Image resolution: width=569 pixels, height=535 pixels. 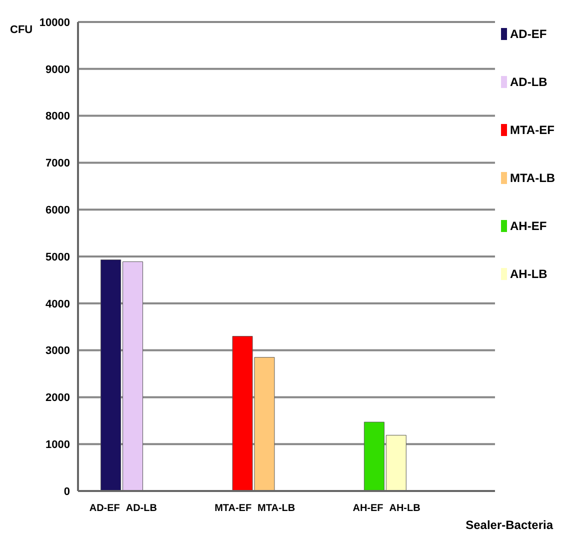 What do you see at coordinates (141, 508) in the screenshot?
I see `x-tick-label: AD-LB` at bounding box center [141, 508].